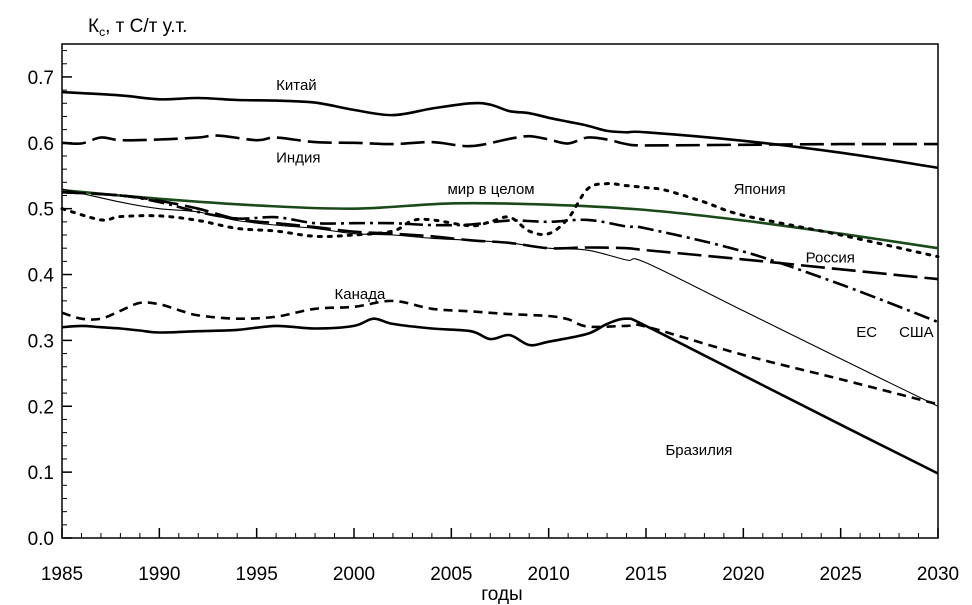 This screenshot has height=605, width=972. Describe the element at coordinates (549, 574) in the screenshot. I see `x-tick-label: 2010` at that location.